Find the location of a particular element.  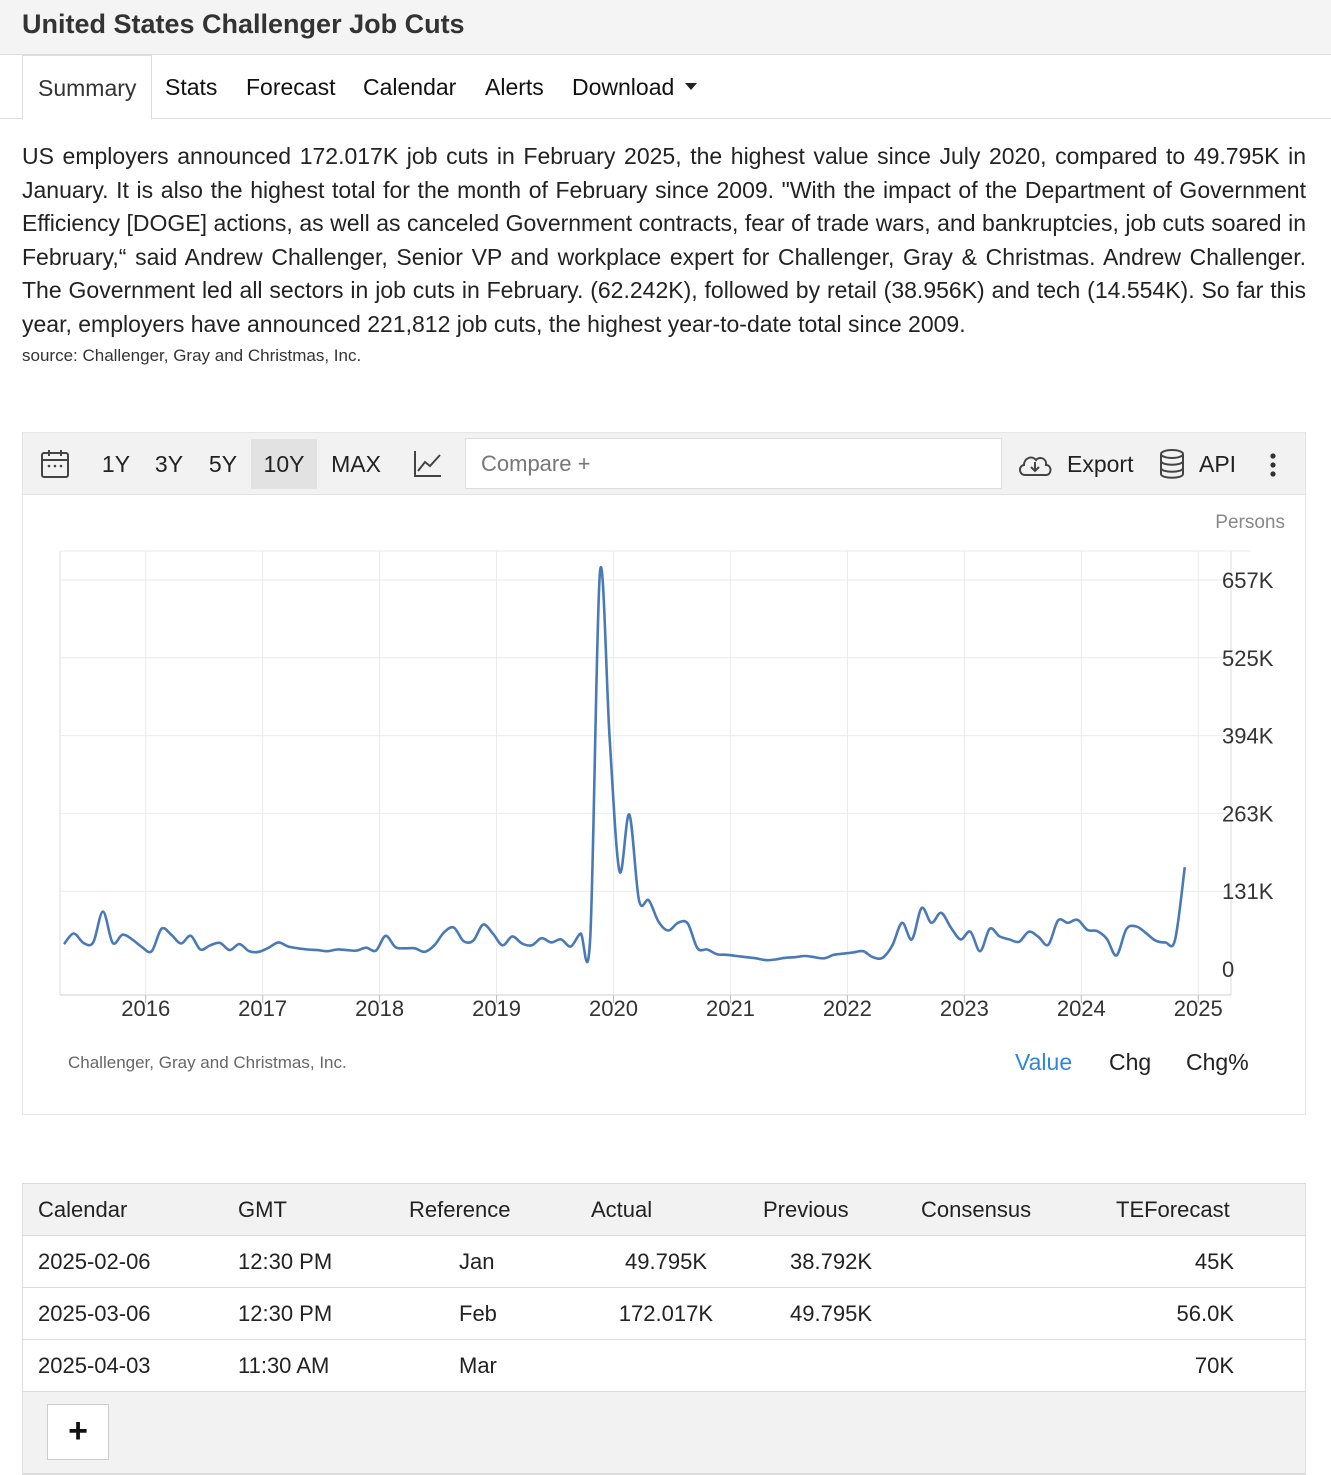

cell-previous: 38.792K is located at coordinates (831, 1261).